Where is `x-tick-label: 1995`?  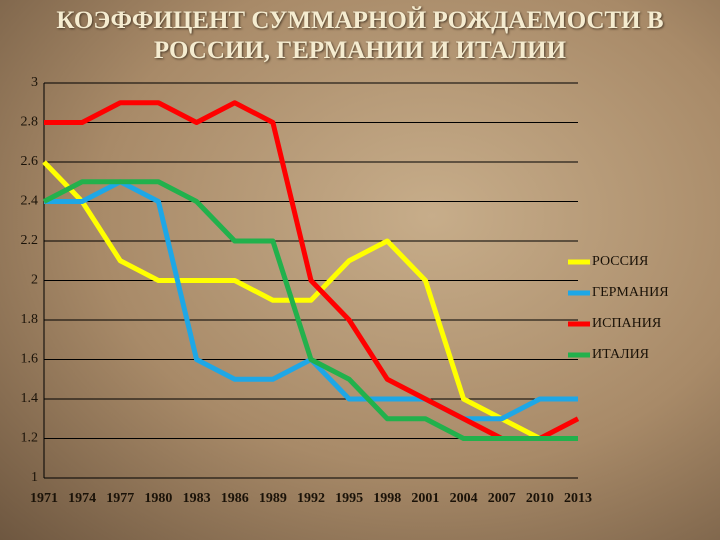 x-tick-label: 1995 is located at coordinates (349, 498).